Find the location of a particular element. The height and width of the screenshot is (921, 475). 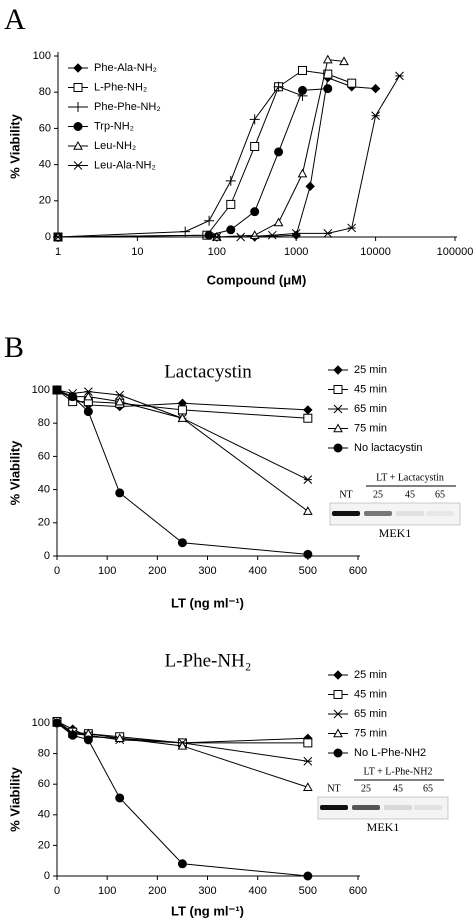

x-axis-title: LT (ng ml⁻¹) is located at coordinates (207, 910).